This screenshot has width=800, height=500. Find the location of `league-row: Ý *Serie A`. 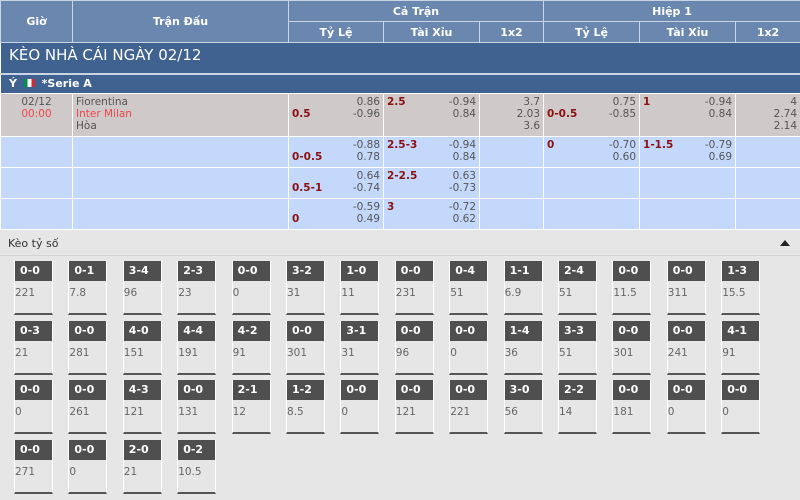

league-row: Ý *Serie A is located at coordinates (400, 83).